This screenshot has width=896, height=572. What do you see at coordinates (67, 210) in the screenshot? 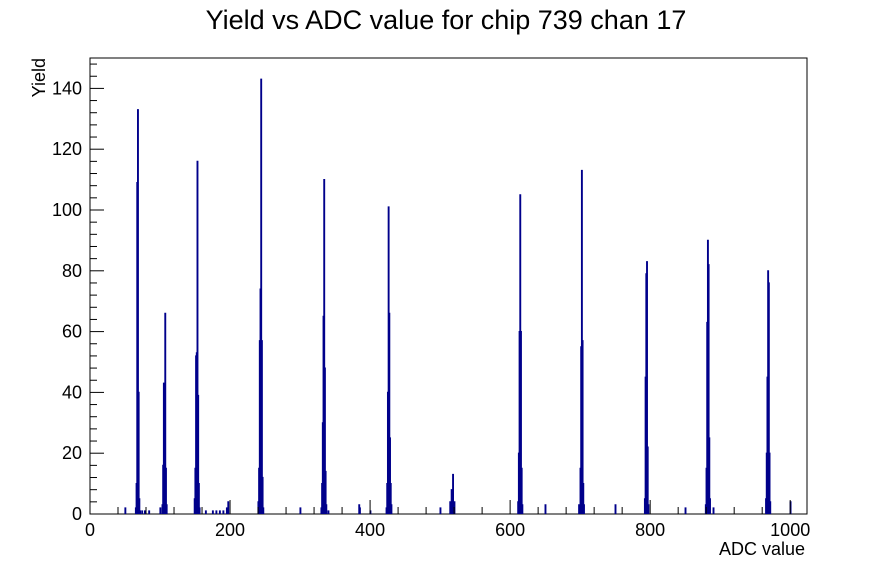
I see `y-tick-label: 100` at bounding box center [67, 210].